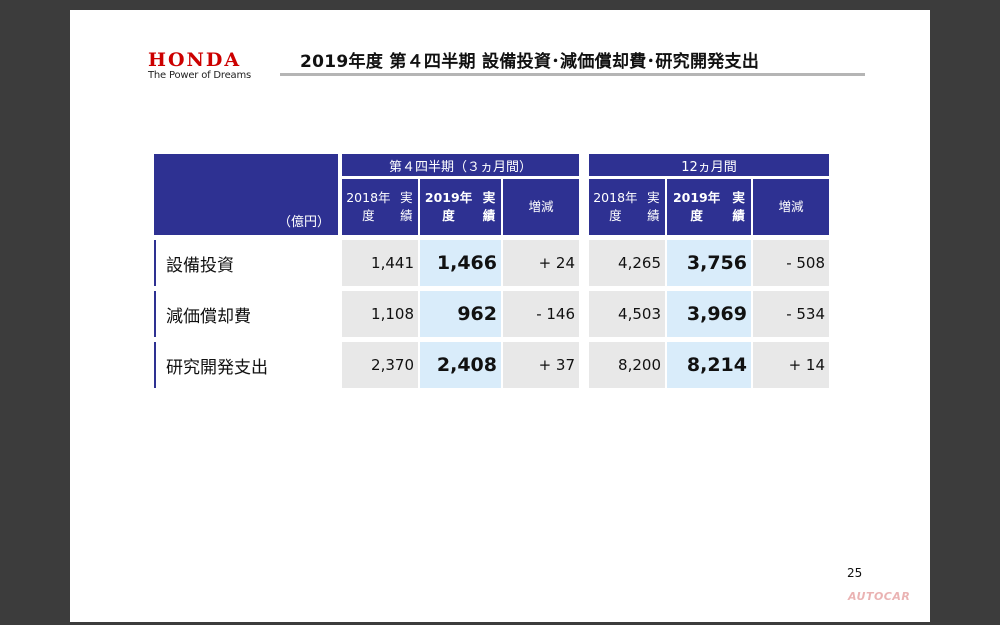 This screenshot has height=625, width=1000. I want to click on table-cell: 3,969, so click(709, 314).